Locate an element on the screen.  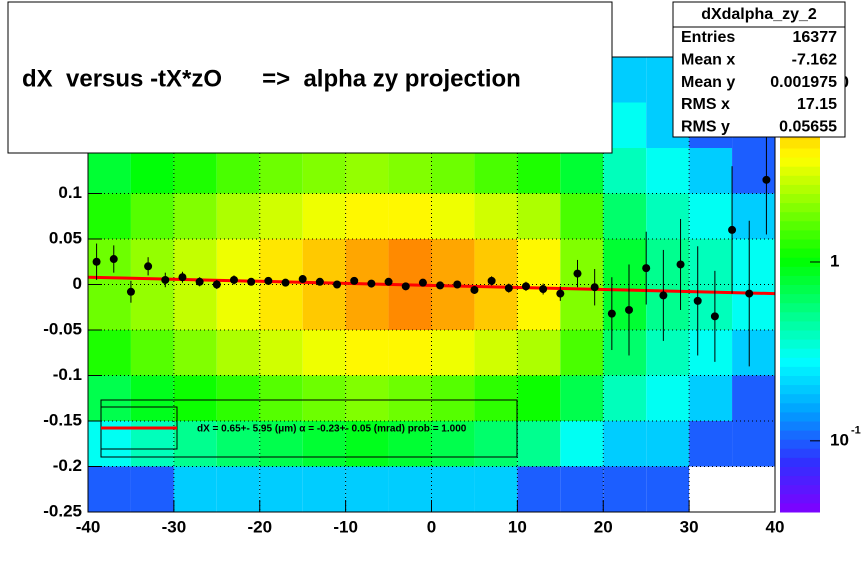
x-tick-label: 10 is located at coordinates (517, 526).